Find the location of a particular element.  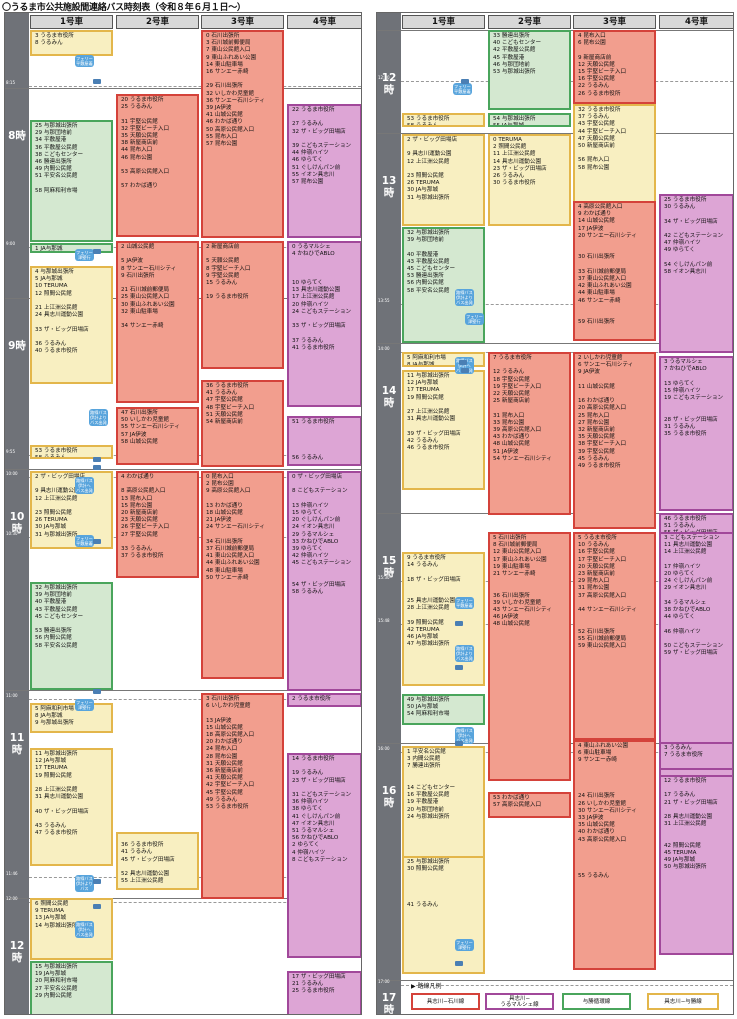

stop-row: 50 JA与那城 is located at coordinates (423, 707).